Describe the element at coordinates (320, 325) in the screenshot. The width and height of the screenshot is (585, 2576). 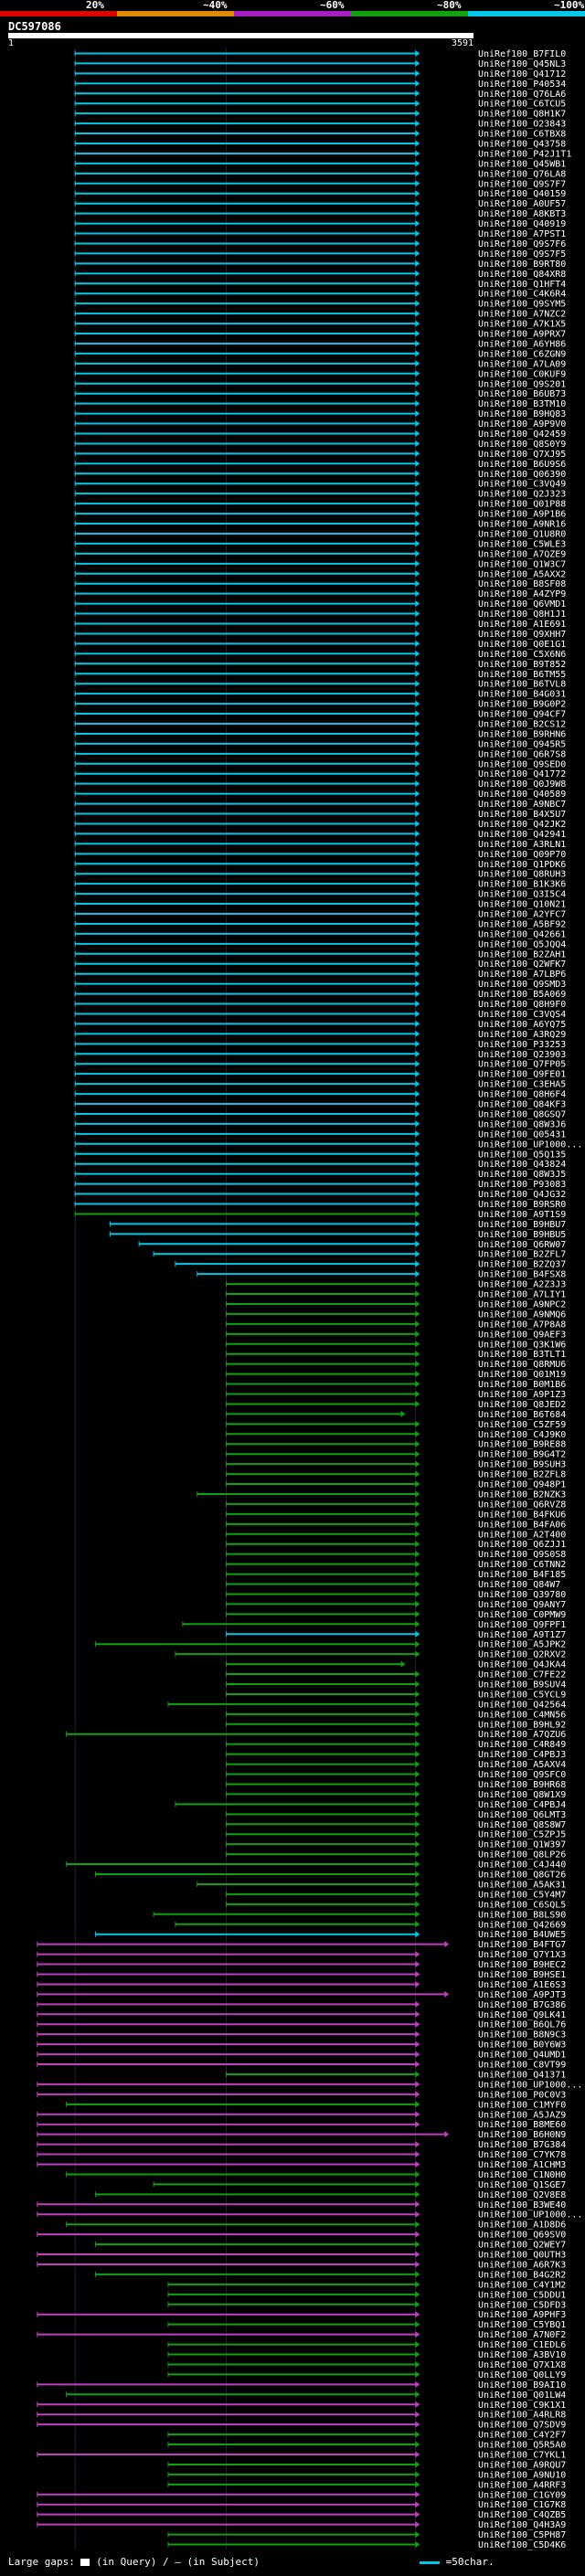
I see `hit-row: UniRef100_A7K1X5` at that location.